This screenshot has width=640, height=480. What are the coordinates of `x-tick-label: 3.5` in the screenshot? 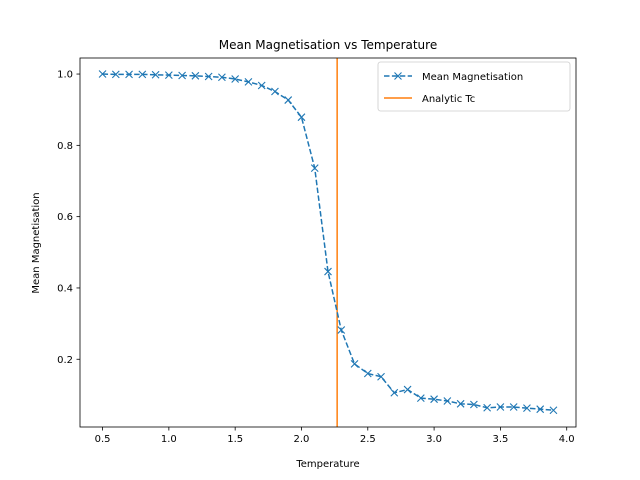 It's located at (500, 439).